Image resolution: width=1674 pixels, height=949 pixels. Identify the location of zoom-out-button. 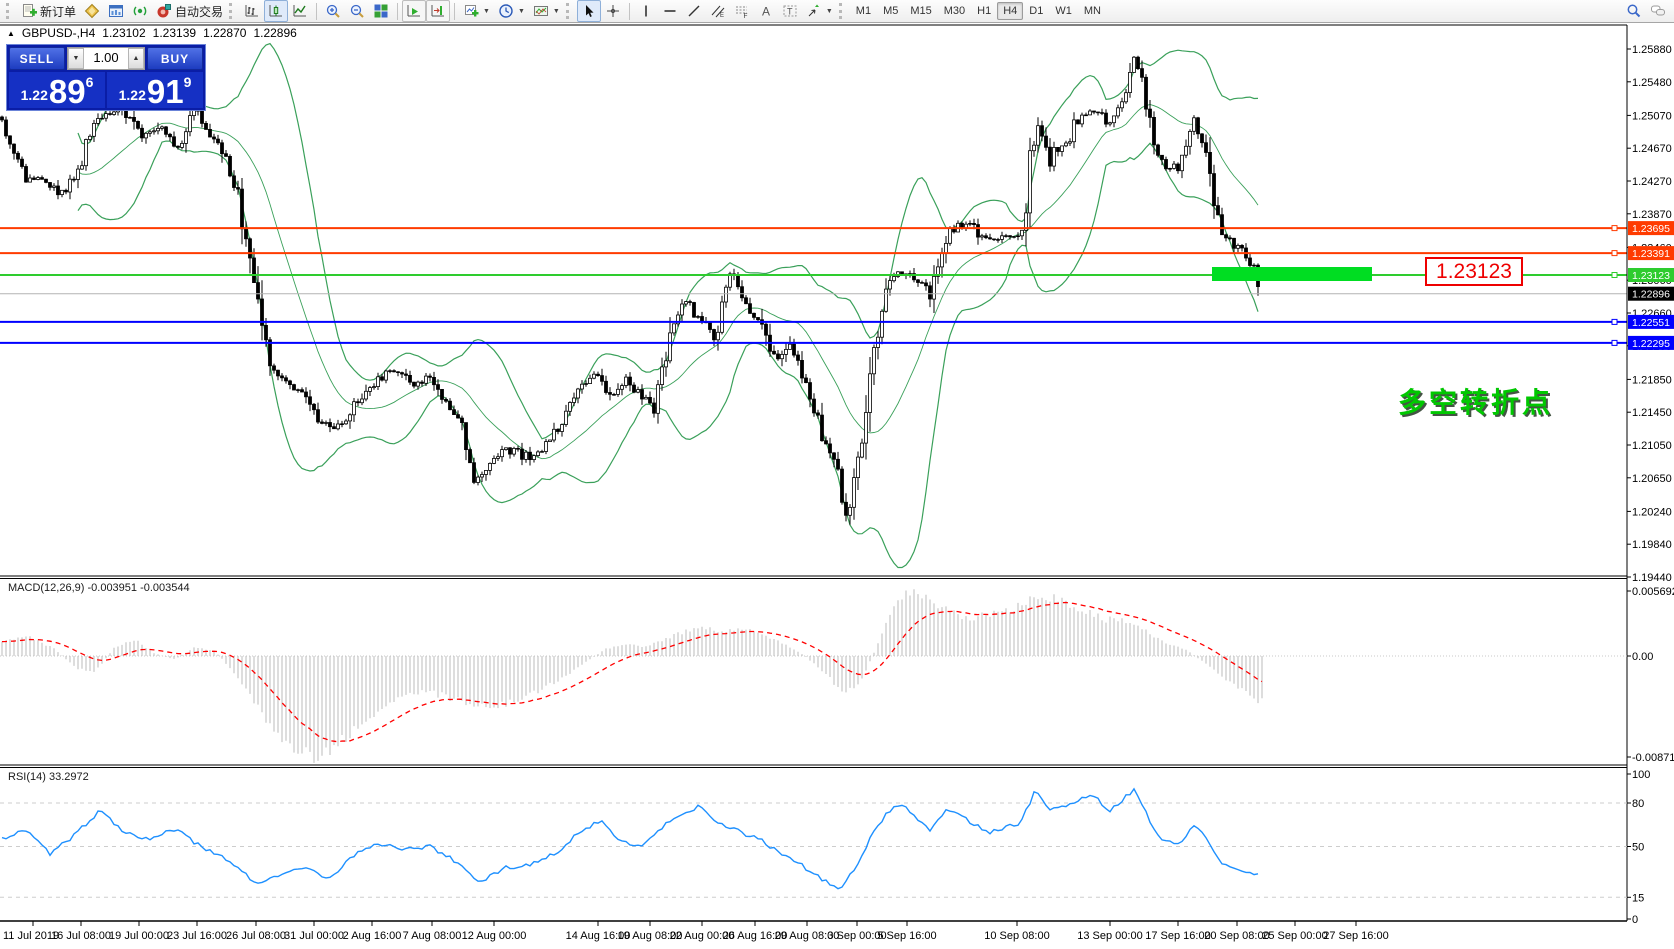
(357, 11).